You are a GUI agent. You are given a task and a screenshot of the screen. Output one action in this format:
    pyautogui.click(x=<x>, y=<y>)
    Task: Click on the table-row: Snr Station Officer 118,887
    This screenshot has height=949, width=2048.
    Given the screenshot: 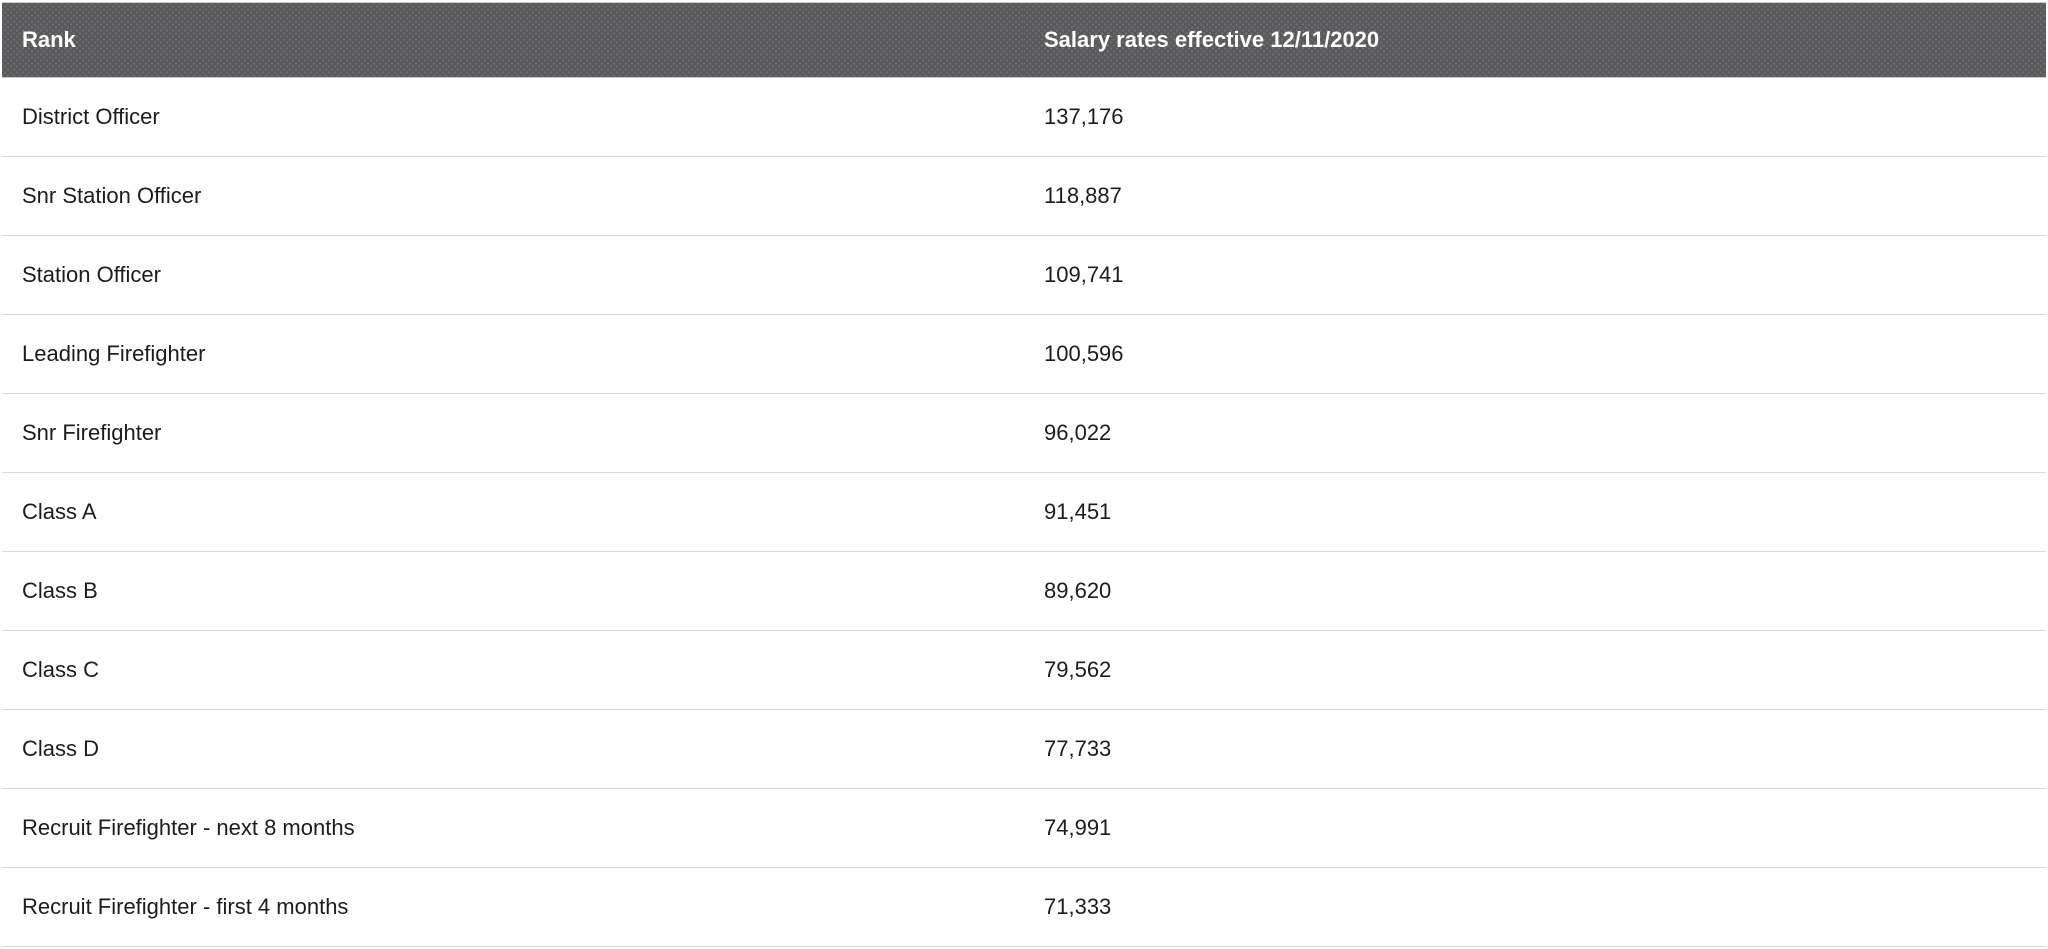 What is the action you would take?
    pyautogui.click(x=1024, y=196)
    